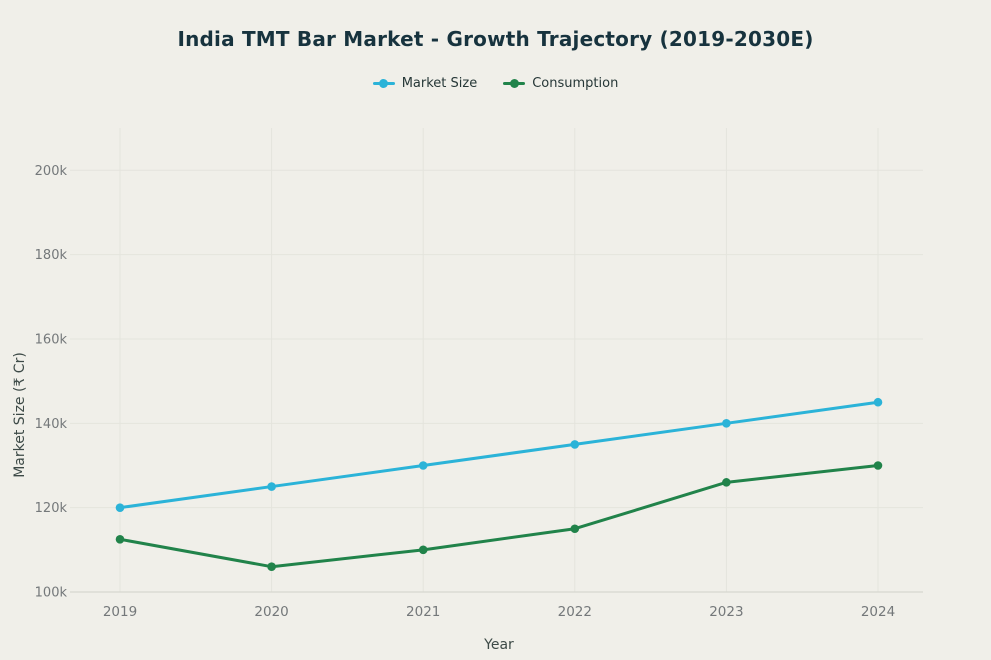 This screenshot has height=660, width=991. What do you see at coordinates (726, 482) in the screenshot?
I see `data-point-consumption-2023` at bounding box center [726, 482].